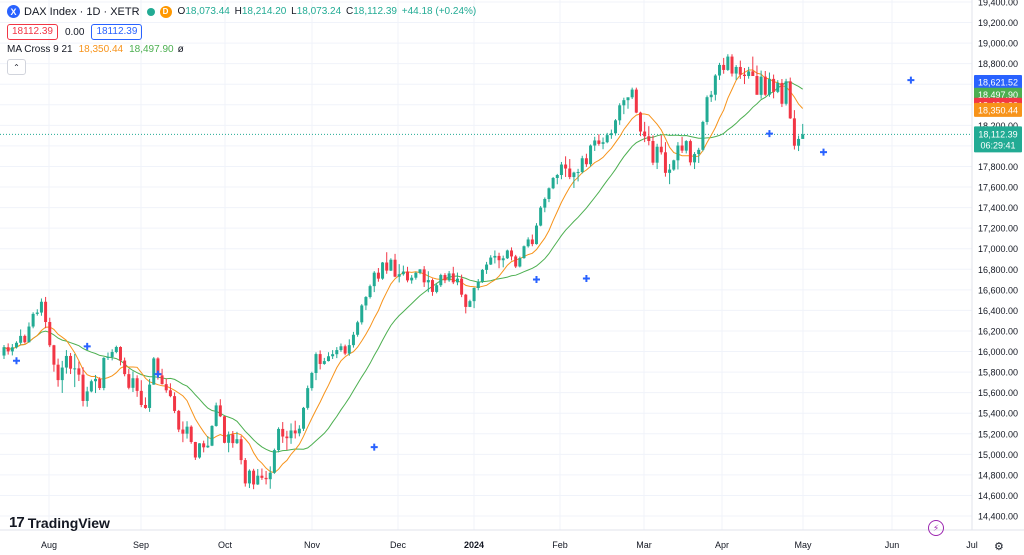  What do you see at coordinates (998, 414) in the screenshot?
I see `y-tick-label: 15,400.00` at bounding box center [998, 414].